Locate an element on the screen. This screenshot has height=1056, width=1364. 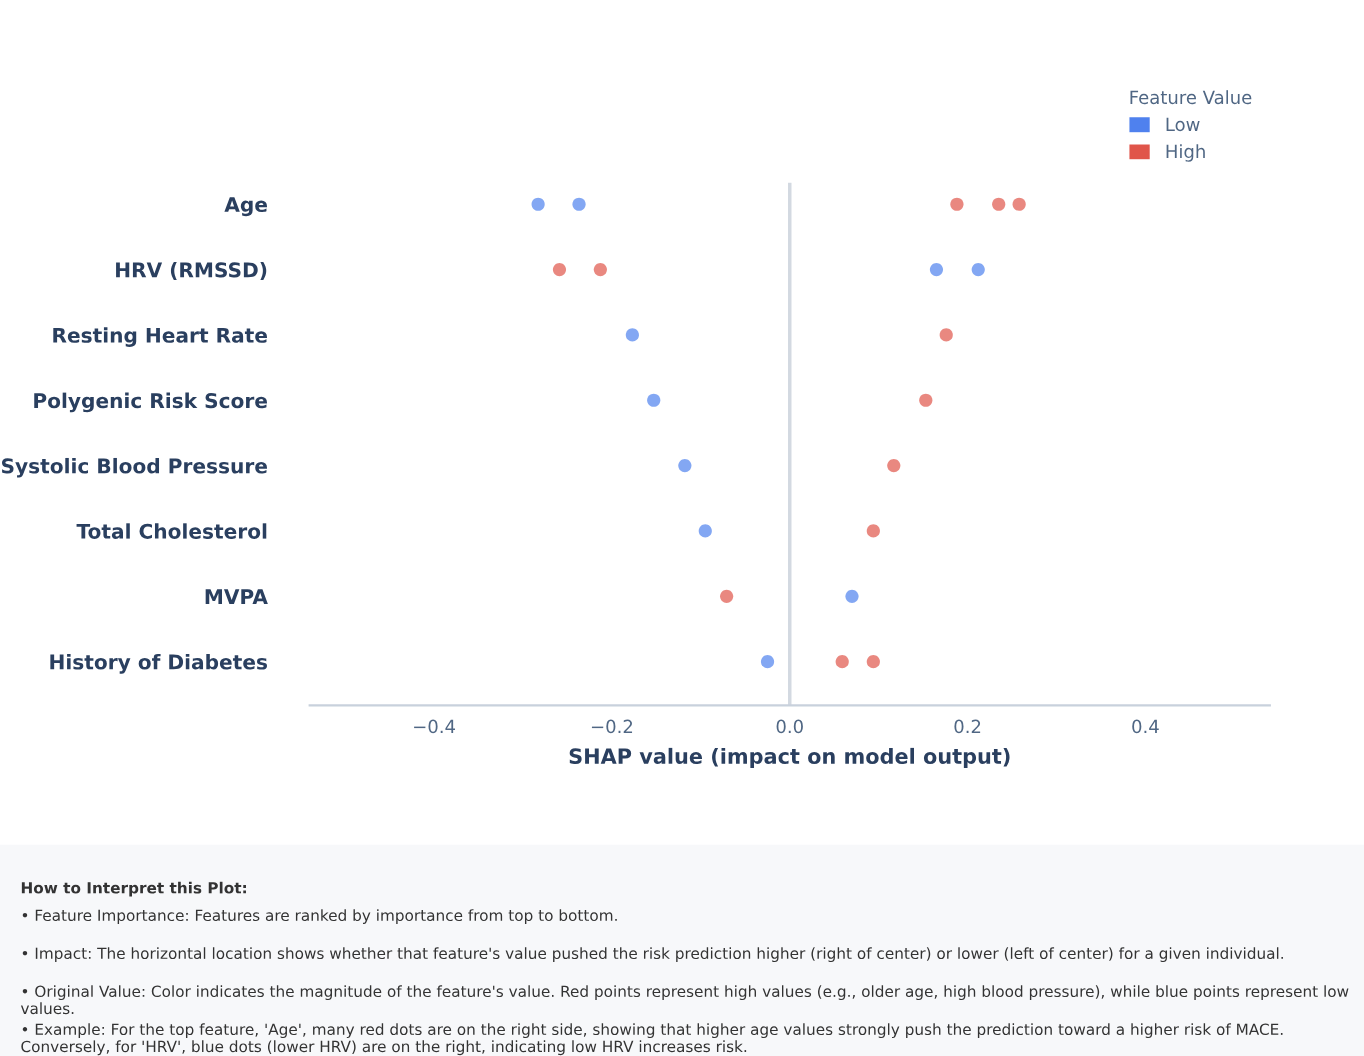
text: • Original Value: Color indicates the magnitude of the feature's value. Red points represent high values (e.g., older age, high blood pressure), while blue points represent low values. is located at coordinates (684, 1000).